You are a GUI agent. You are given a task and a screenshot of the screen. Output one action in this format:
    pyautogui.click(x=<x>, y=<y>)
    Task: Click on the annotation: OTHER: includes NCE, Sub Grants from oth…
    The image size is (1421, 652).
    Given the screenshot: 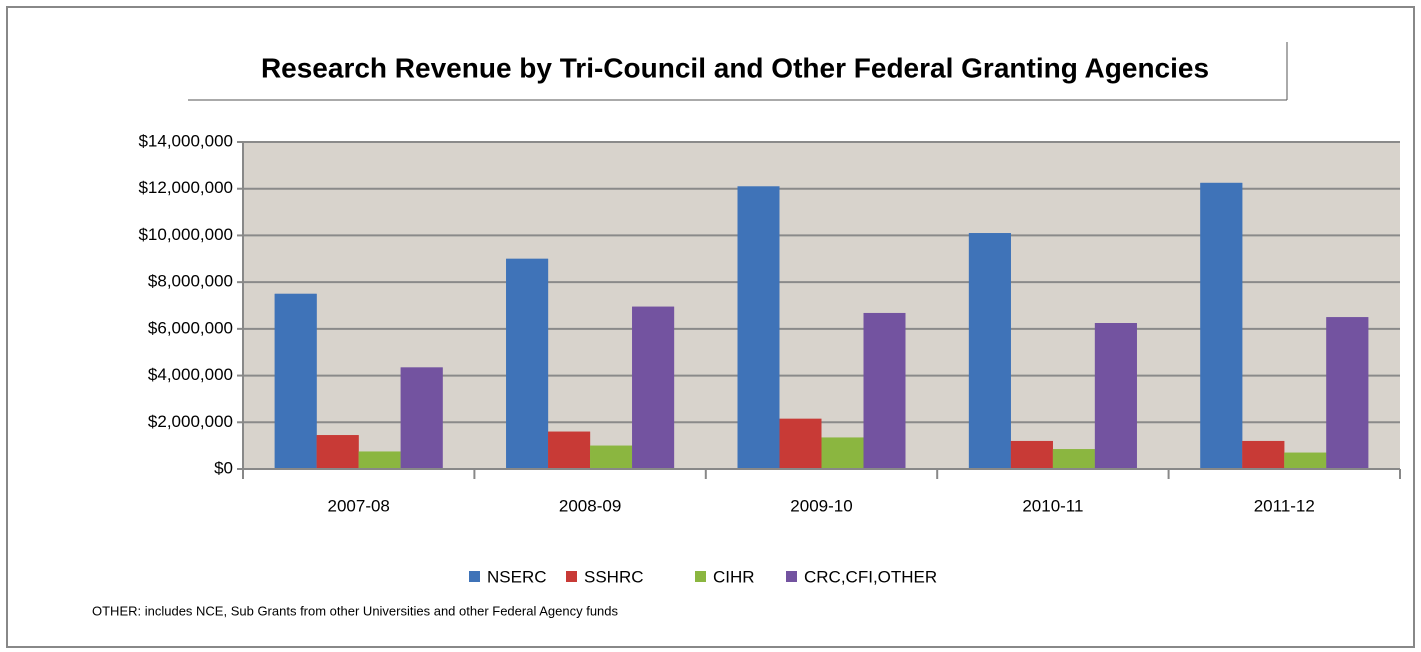 What is the action you would take?
    pyautogui.click(x=355, y=610)
    